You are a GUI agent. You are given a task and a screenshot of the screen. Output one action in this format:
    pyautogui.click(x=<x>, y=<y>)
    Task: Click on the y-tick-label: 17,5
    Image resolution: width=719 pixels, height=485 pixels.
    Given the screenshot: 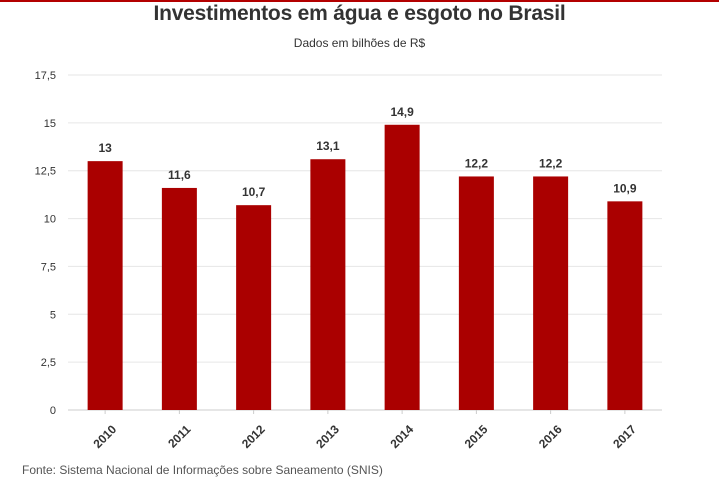 What is the action you would take?
    pyautogui.click(x=45, y=76)
    